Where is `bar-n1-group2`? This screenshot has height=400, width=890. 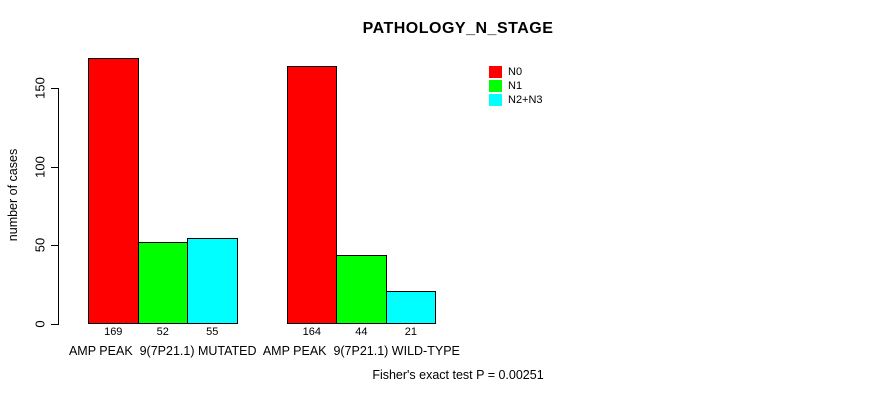 bar-n1-group2 is located at coordinates (361, 289).